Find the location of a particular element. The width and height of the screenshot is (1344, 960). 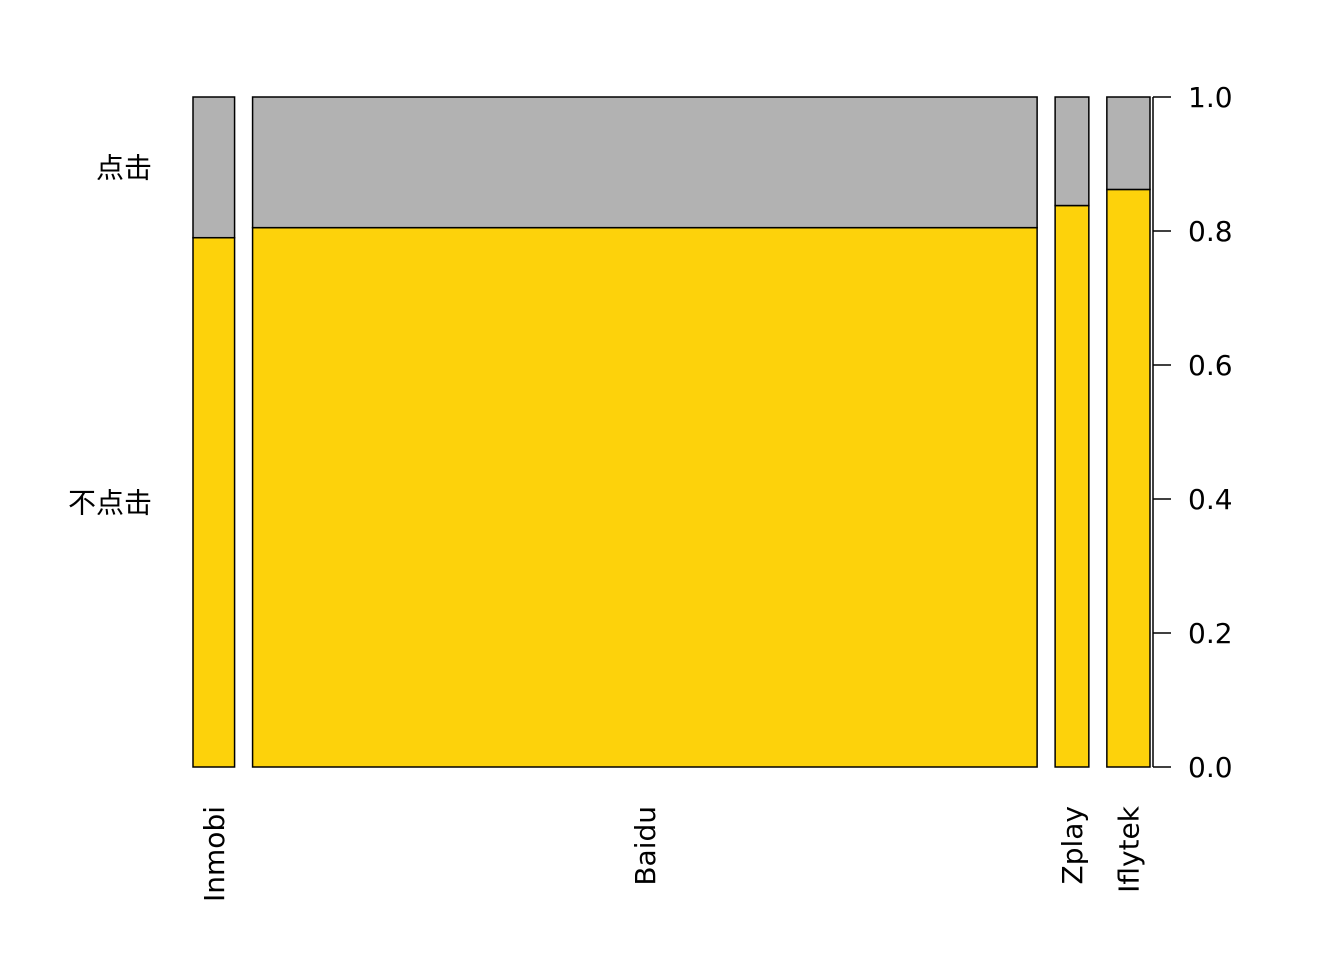

y-axis: 0.0 0.2 0.4 0.6 0.8 1.0 is located at coordinates (1192, 432).